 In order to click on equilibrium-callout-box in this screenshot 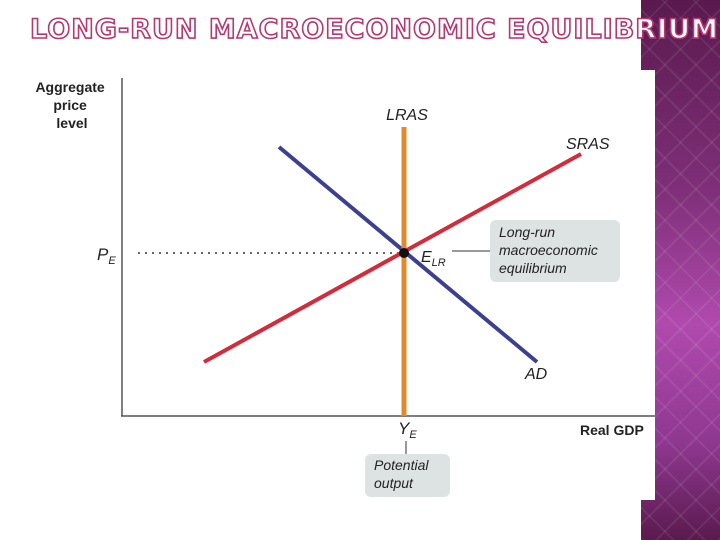, I will do `click(555, 251)`.